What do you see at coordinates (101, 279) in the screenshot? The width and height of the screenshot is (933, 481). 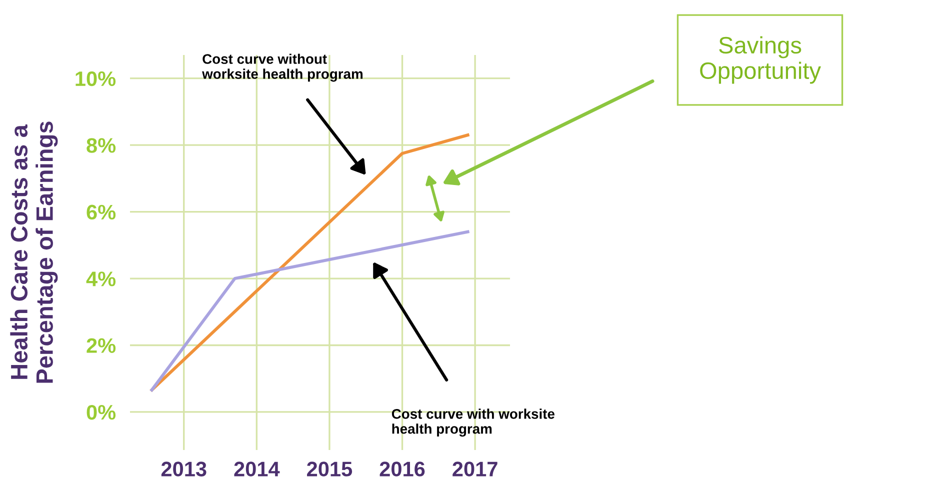 I see `y-tick-label: 4%` at bounding box center [101, 279].